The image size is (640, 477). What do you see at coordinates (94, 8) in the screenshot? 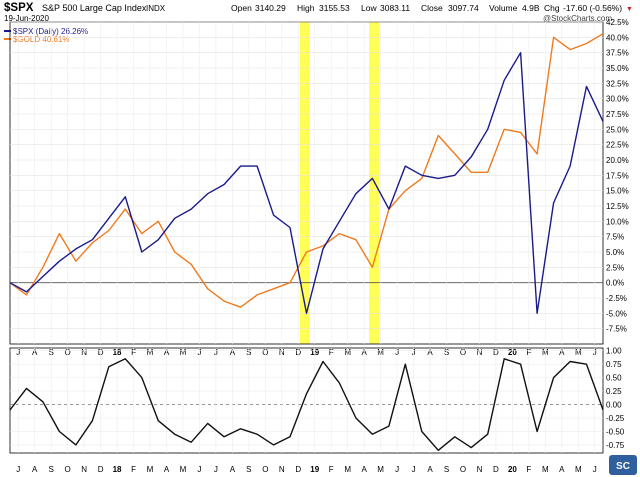
I see `index-name: S&P 500 Large Cap Index` at bounding box center [94, 8].